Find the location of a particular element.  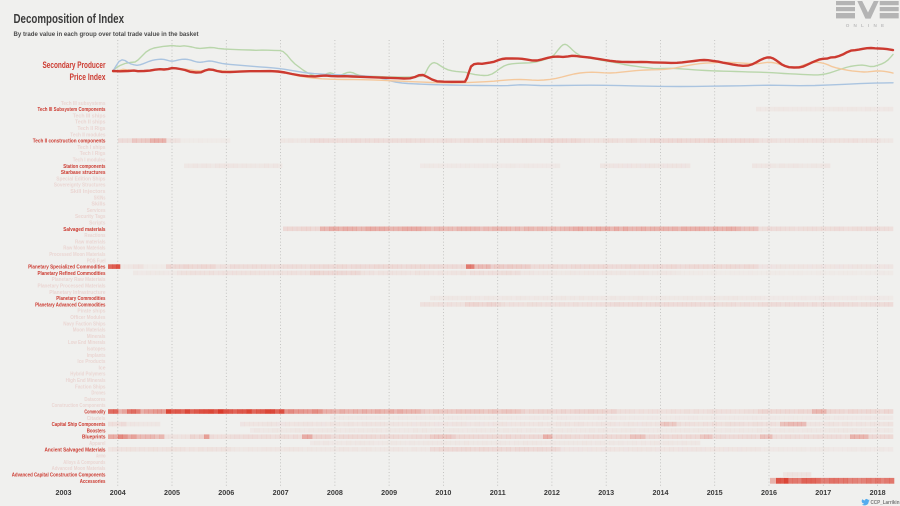

svg-text: Ammo is located at coordinates (101, 457).